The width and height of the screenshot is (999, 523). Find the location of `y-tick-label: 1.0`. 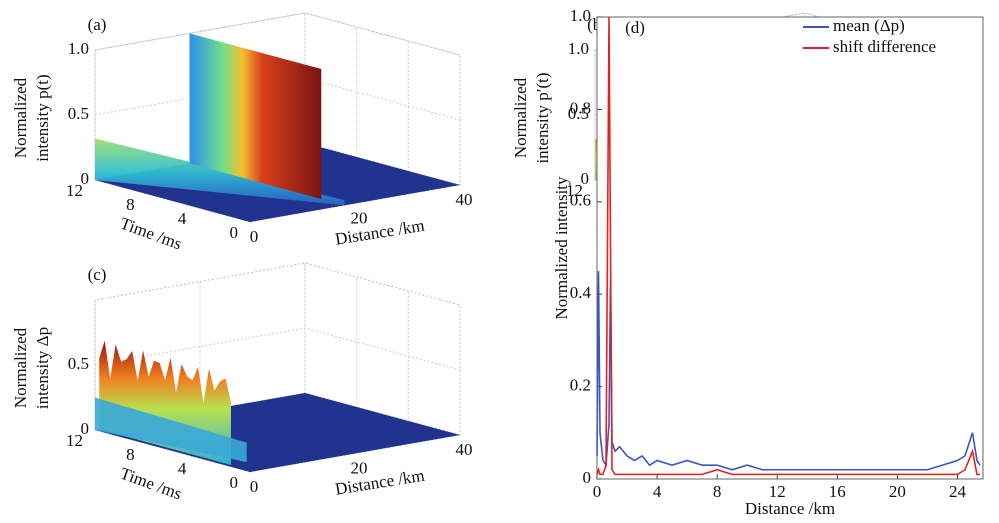

y-tick-label: 1.0 is located at coordinates (580, 15).